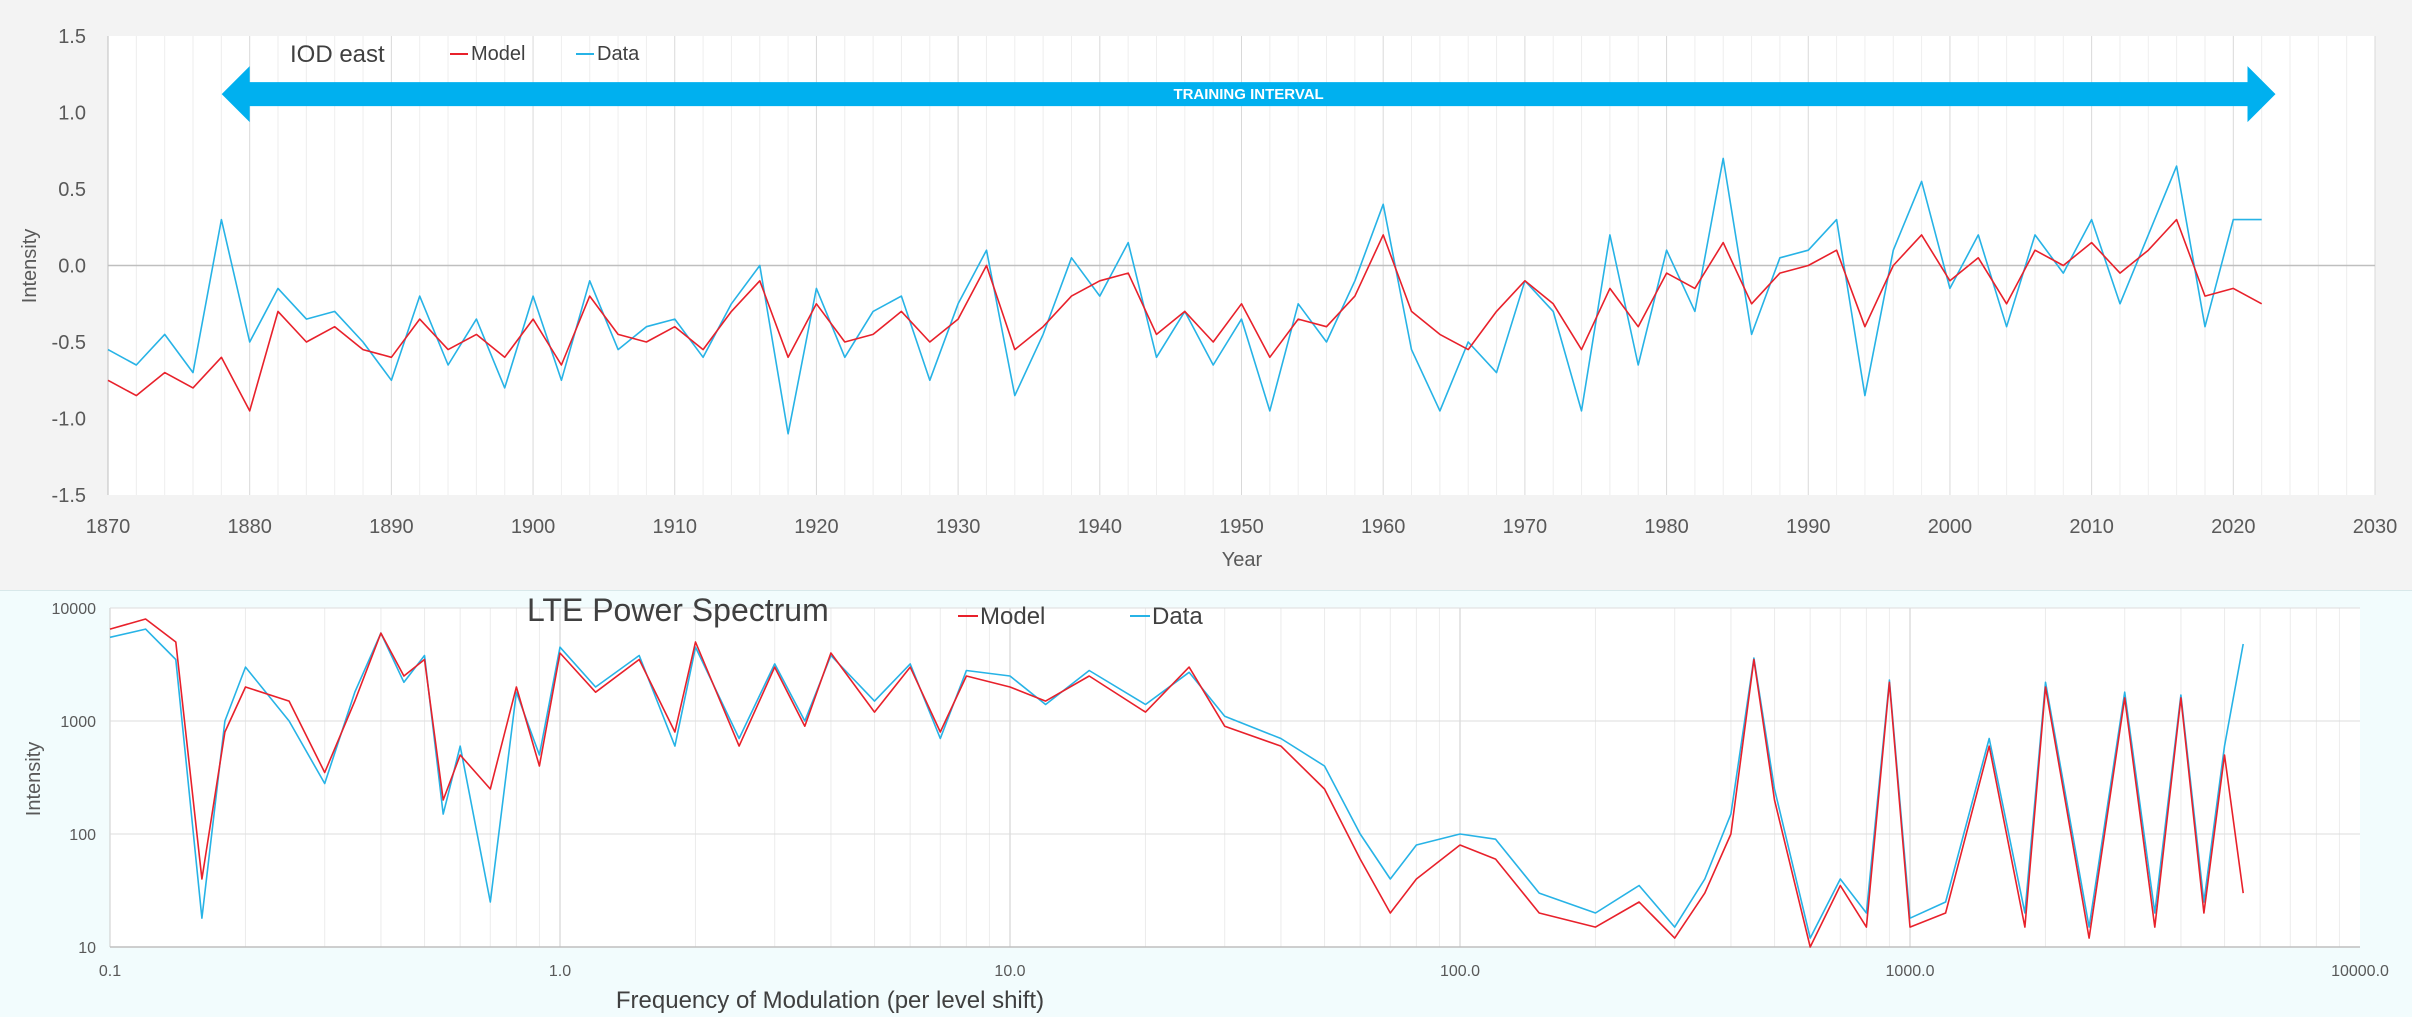 Image resolution: width=2412 pixels, height=1017 pixels. I want to click on x-axis-title: Year, so click(1242, 560).